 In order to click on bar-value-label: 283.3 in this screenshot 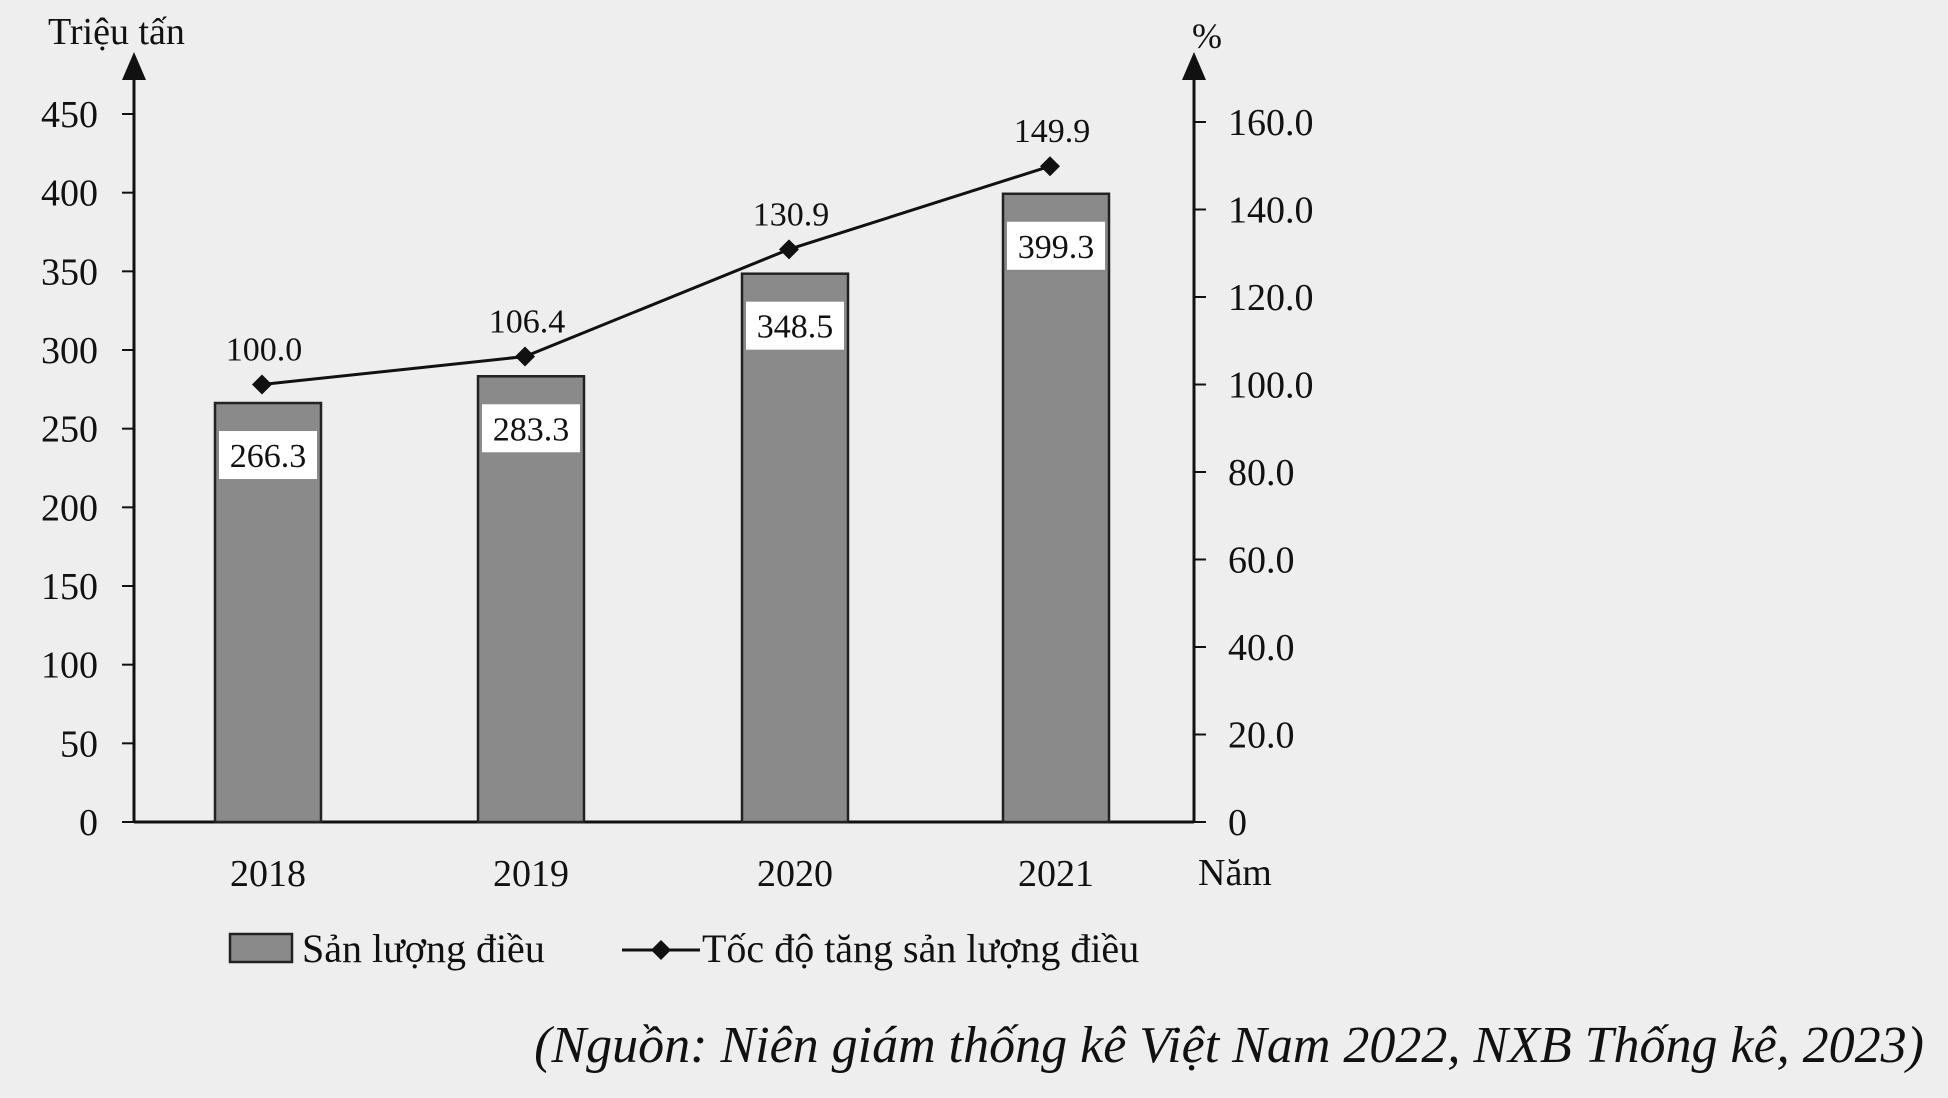, I will do `click(531, 429)`.